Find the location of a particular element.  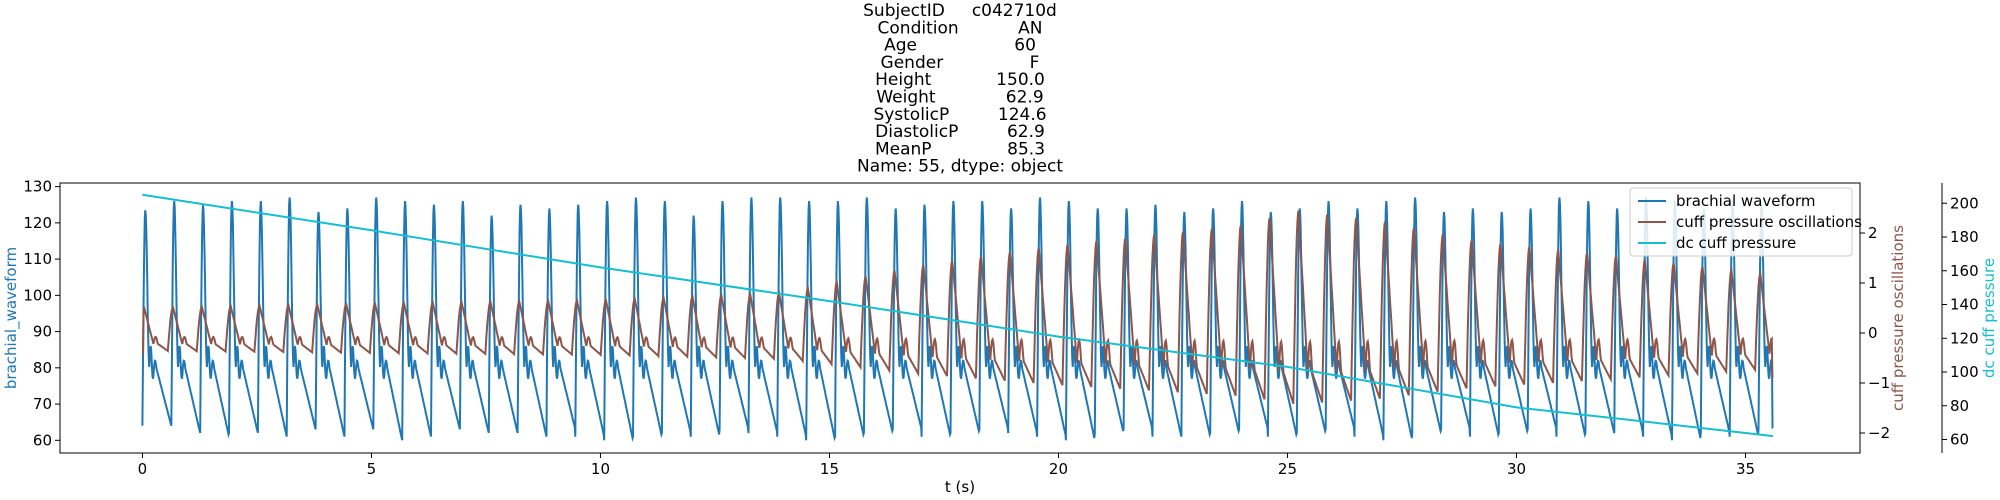

x-tick-label: 15 is located at coordinates (829, 469).